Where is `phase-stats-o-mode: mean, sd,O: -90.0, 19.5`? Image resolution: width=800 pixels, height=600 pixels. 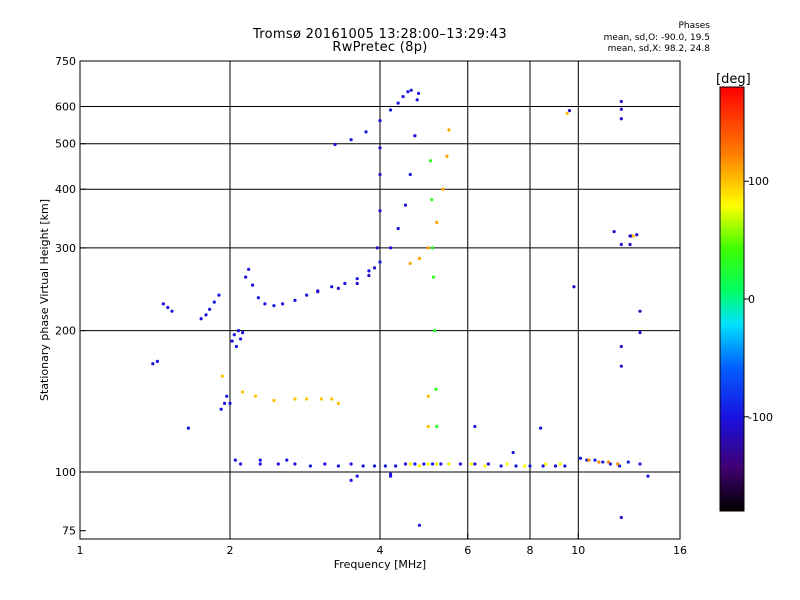 phase-stats-o-mode: mean, sd,O: -90.0, 19.5 is located at coordinates (656, 38).